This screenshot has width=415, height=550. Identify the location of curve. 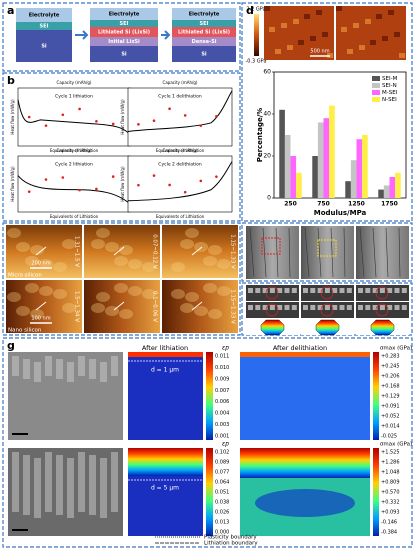
(180, 181).